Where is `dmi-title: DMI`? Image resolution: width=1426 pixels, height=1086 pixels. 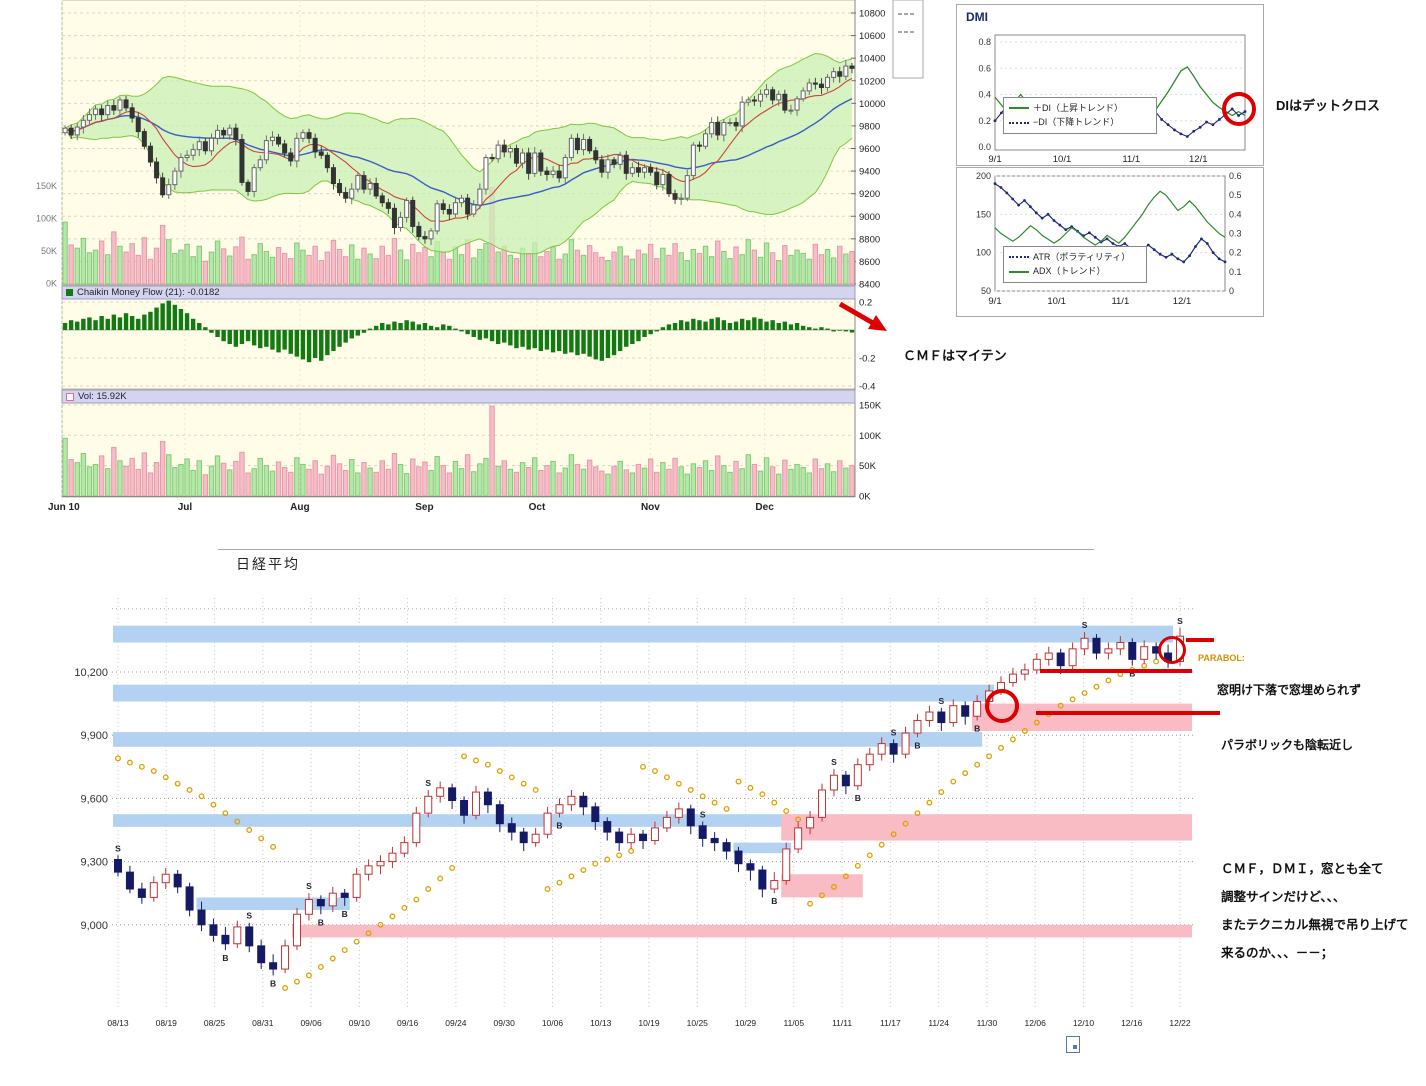 dmi-title: DMI is located at coordinates (977, 17).